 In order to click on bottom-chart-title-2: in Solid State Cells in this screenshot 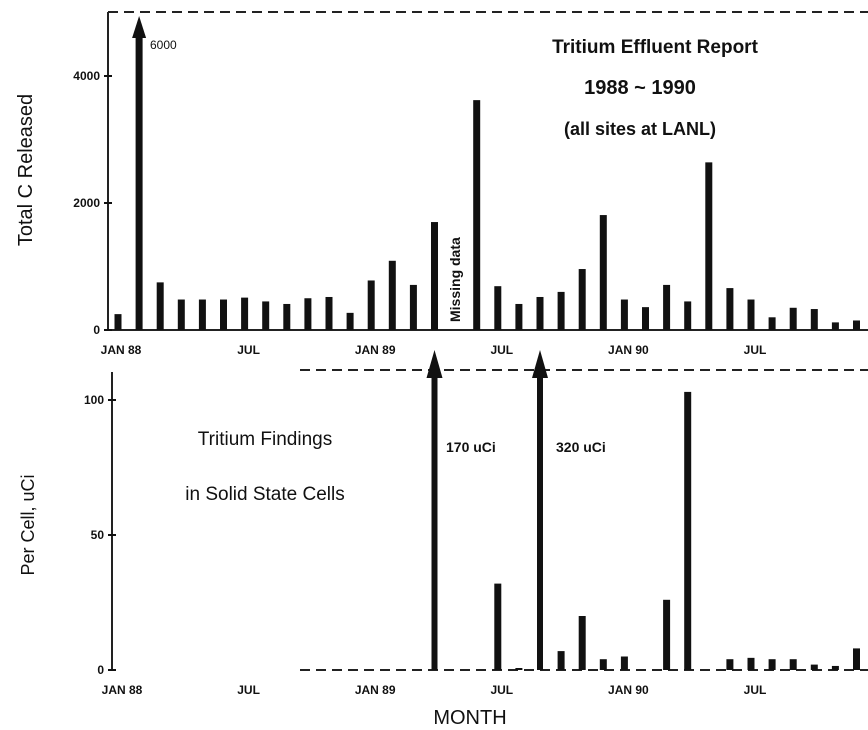, I will do `click(264, 494)`.